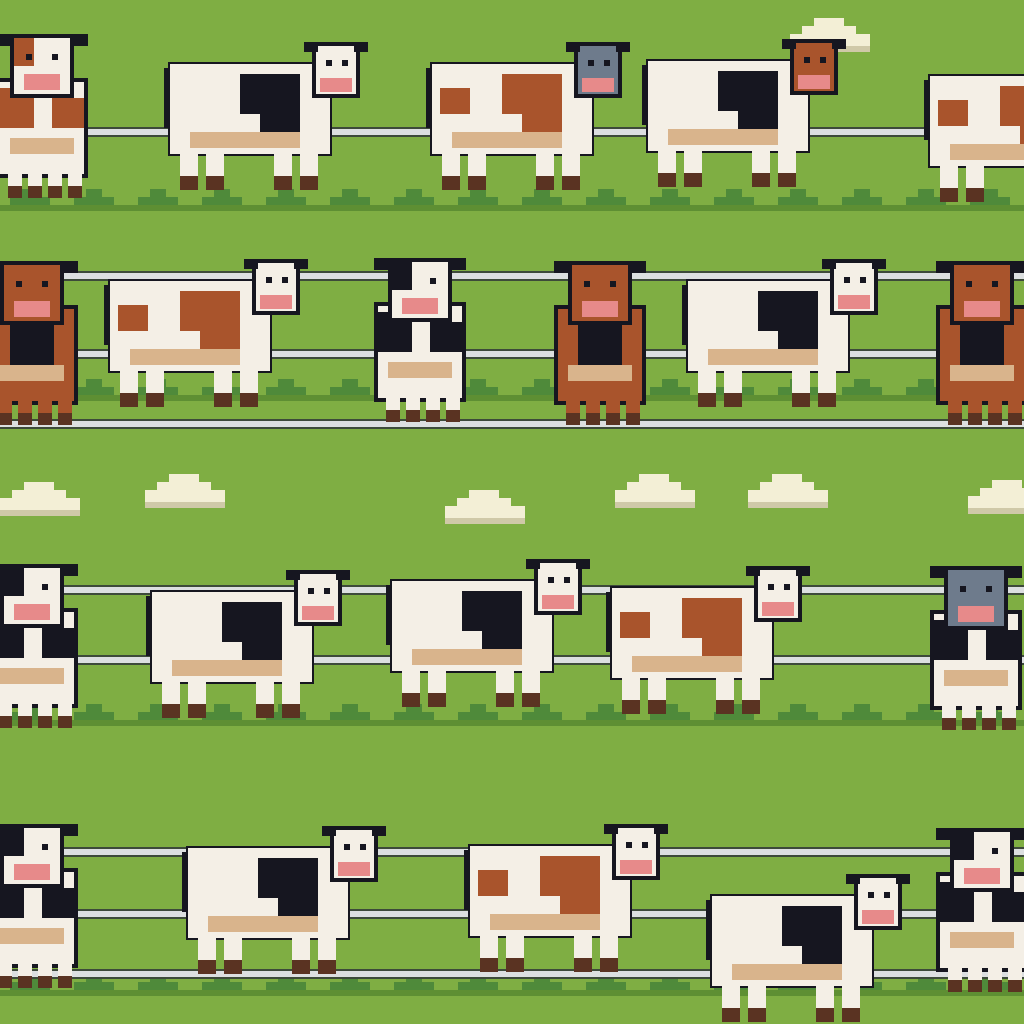 This screenshot has height=1024, width=1024. What do you see at coordinates (512, 200) in the screenshot?
I see `grass-strip` at bounding box center [512, 200].